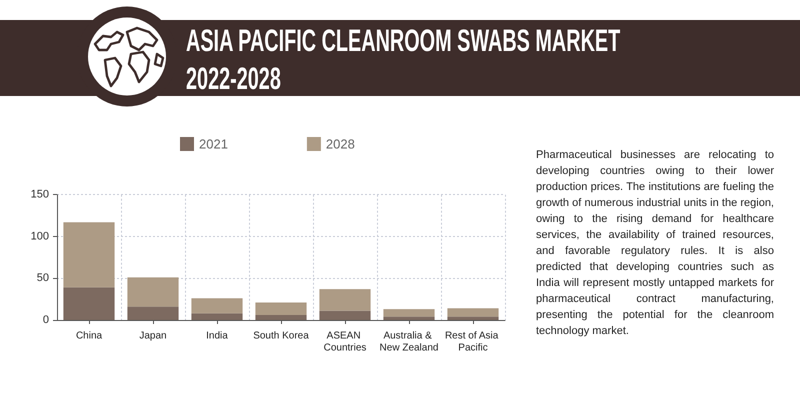  What do you see at coordinates (42, 278) in the screenshot?
I see `y-tick-label: 50` at bounding box center [42, 278].